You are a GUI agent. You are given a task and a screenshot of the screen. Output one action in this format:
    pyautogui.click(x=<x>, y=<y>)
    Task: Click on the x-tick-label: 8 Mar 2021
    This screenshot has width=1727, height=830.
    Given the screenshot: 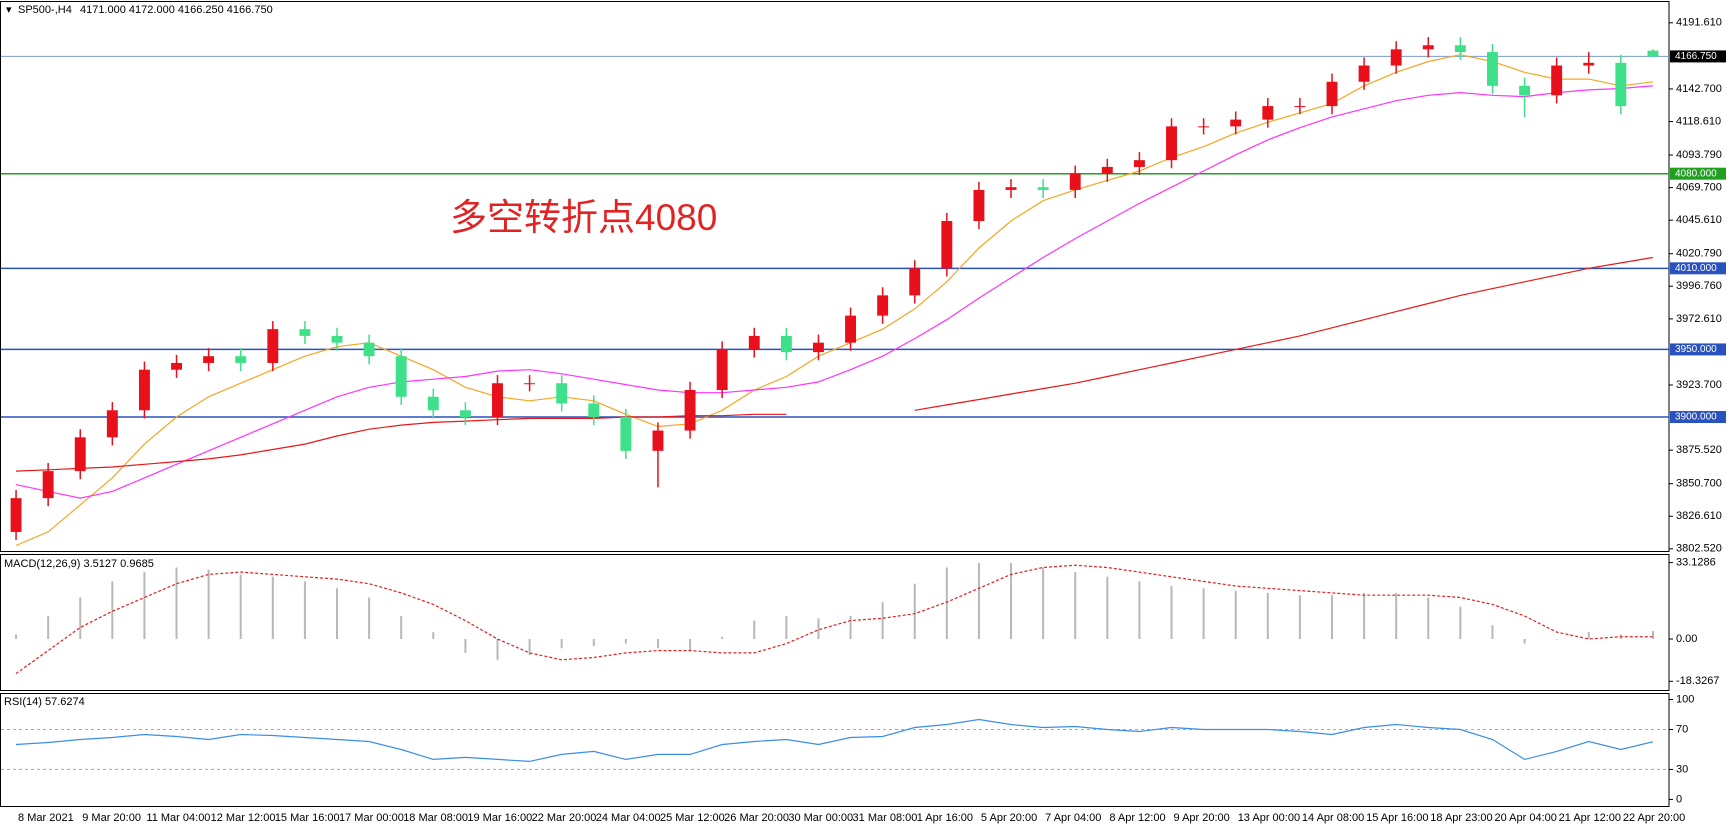 What is the action you would take?
    pyautogui.click(x=46, y=818)
    